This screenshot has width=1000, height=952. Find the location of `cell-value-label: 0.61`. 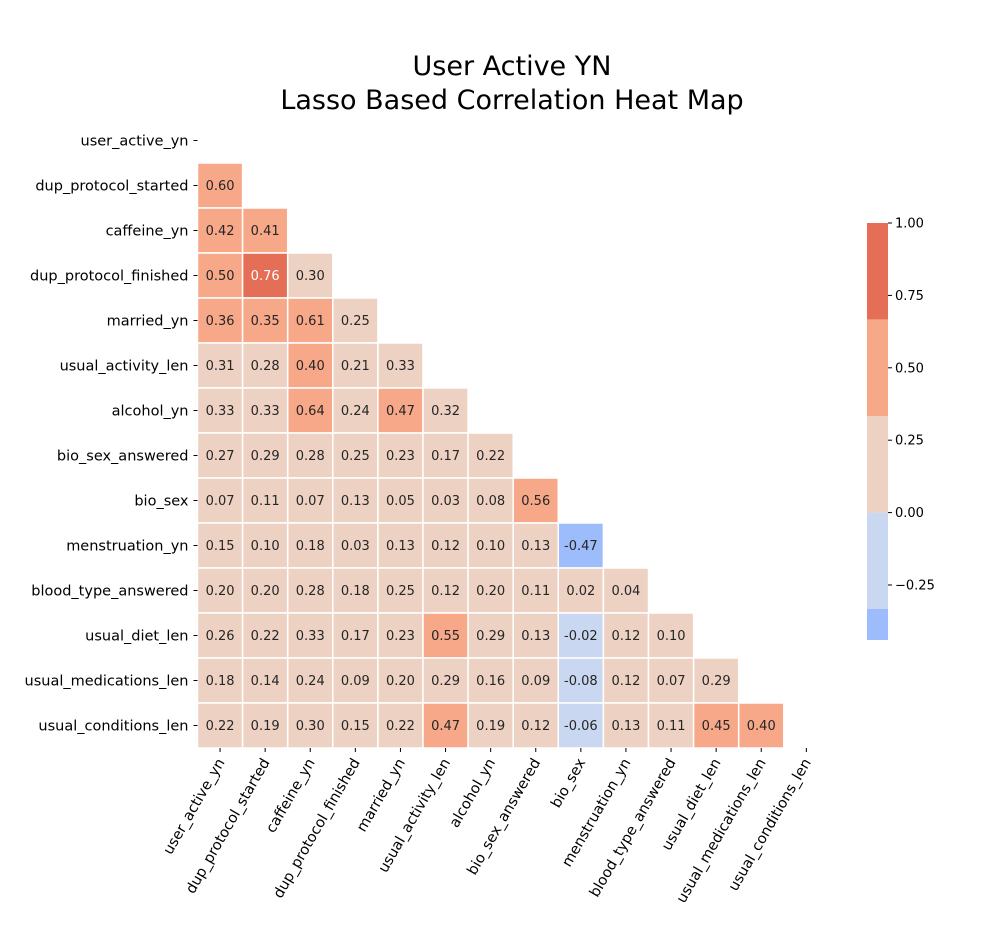

cell-value-label: 0.61 is located at coordinates (310, 321).